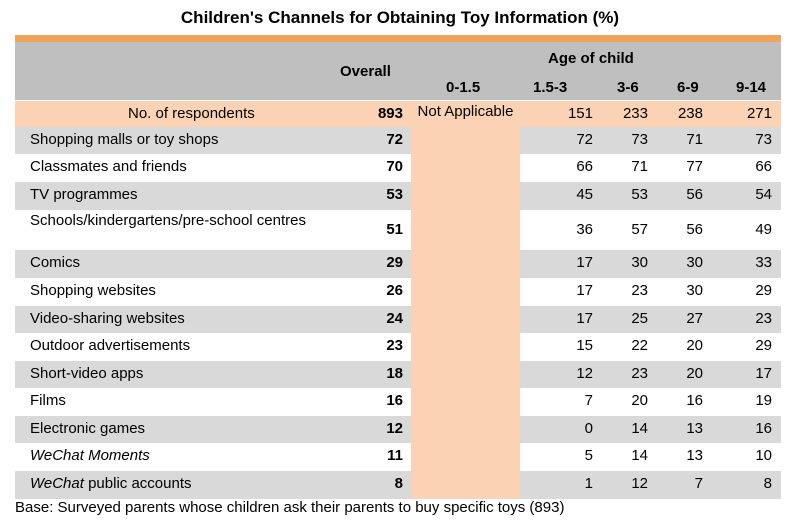 The width and height of the screenshot is (800, 527). What do you see at coordinates (688, 87) in the screenshot?
I see `header-age-6-9: 6-9` at bounding box center [688, 87].